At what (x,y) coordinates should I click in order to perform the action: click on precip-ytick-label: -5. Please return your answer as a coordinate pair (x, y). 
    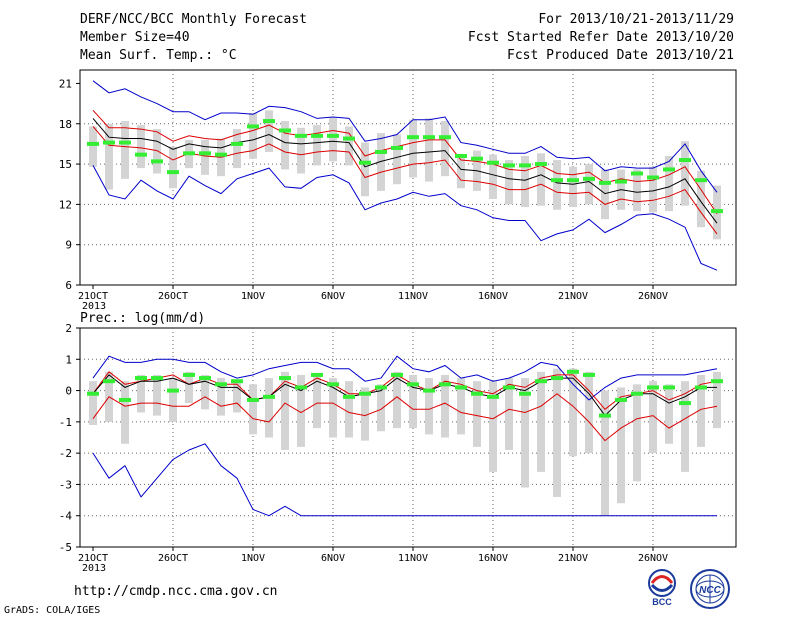
    Looking at the image, I should click on (65, 547).